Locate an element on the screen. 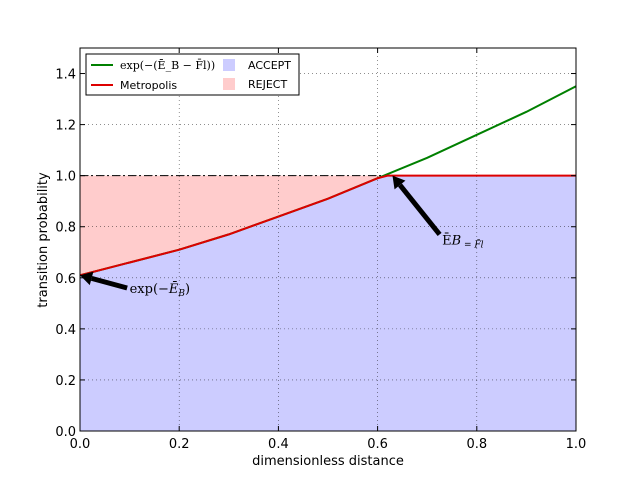 This screenshot has width=640, height=480. x-tick-label: 0.6 is located at coordinates (377, 444).